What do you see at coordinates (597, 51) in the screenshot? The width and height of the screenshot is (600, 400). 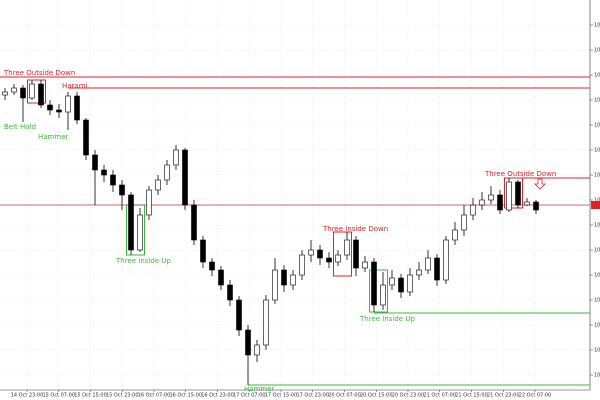 I see `y-tick-label: 107.5` at bounding box center [597, 51].